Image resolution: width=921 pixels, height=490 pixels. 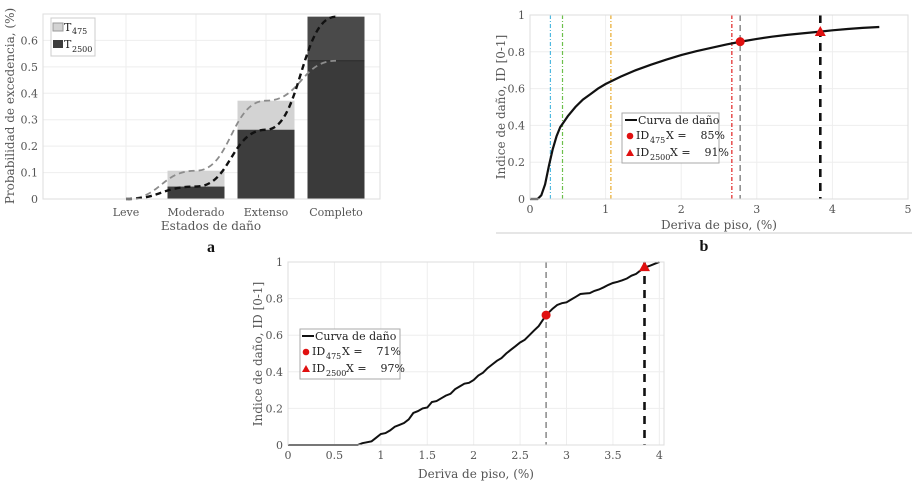 I want to click on legend-id475-value: X = 71%, so click(x=371, y=351).